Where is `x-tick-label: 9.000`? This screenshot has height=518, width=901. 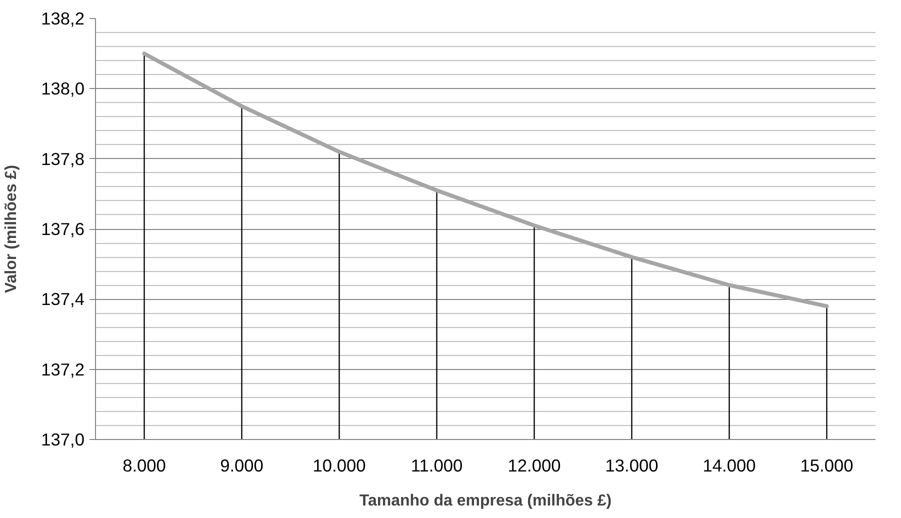
x-tick-label: 9.000 is located at coordinates (242, 466).